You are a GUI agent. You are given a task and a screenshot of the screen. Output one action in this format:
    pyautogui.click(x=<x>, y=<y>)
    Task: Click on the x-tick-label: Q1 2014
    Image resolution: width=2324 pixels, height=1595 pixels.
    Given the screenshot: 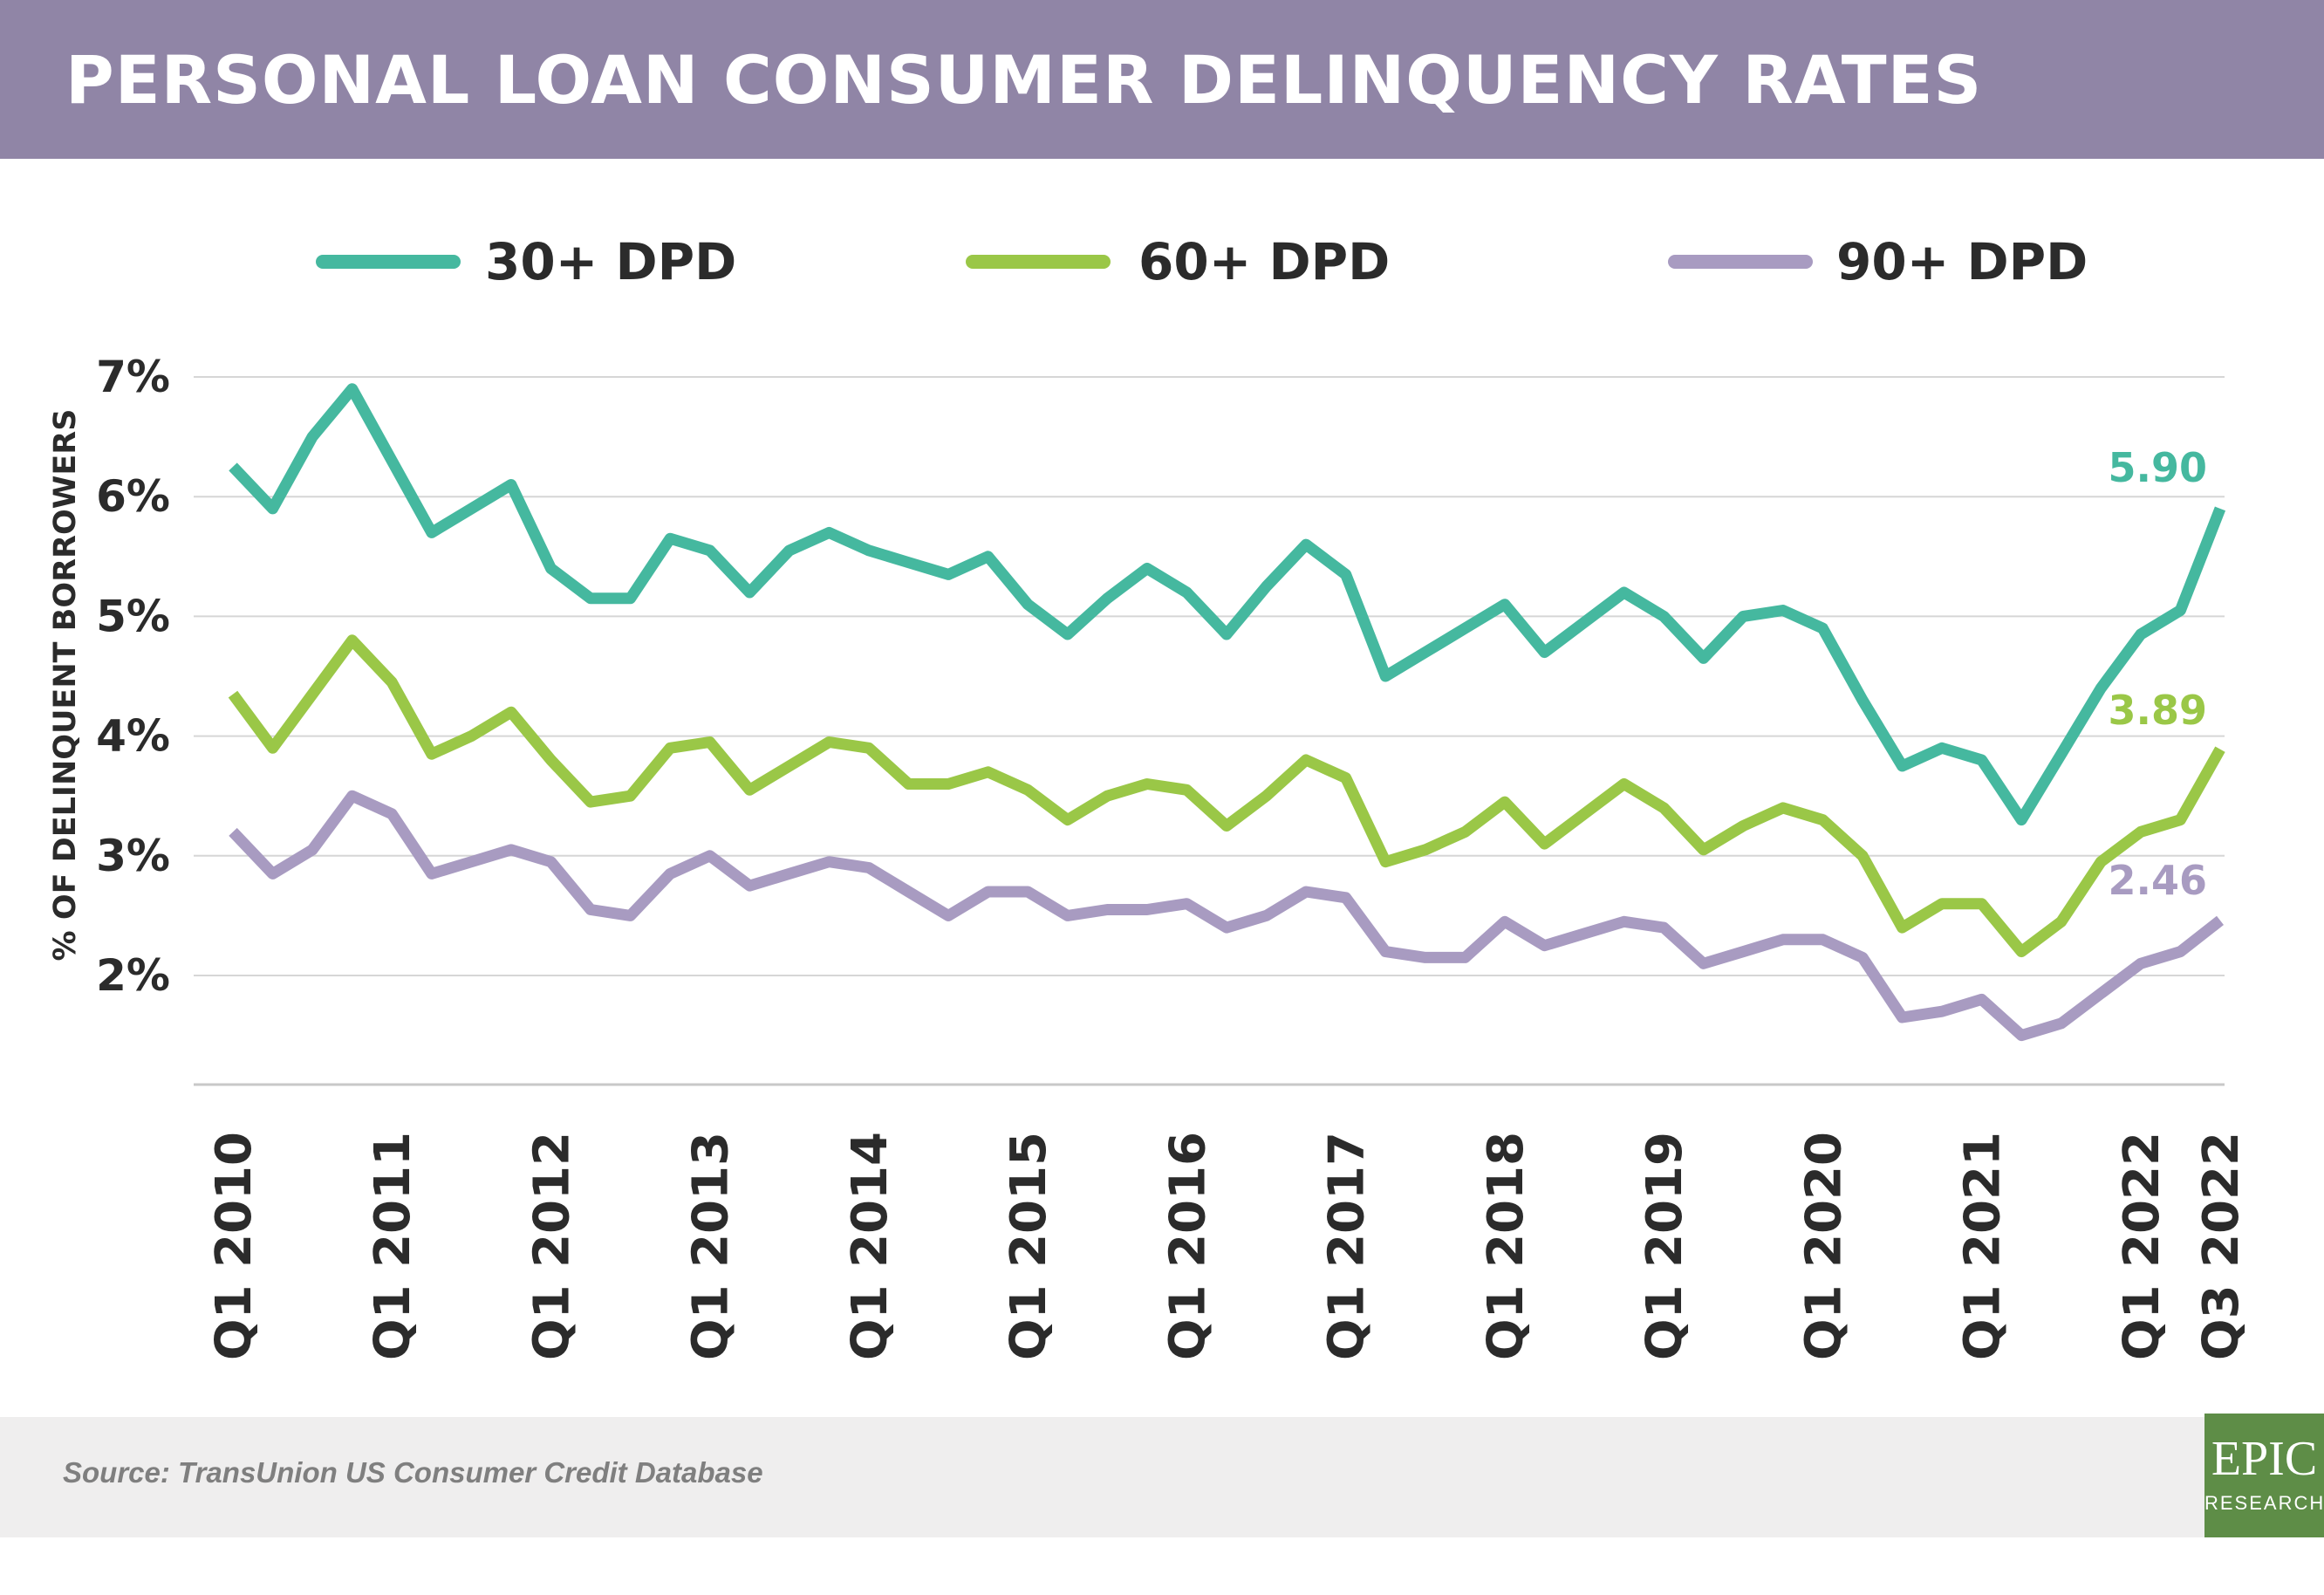 What is the action you would take?
    pyautogui.click(x=871, y=1246)
    